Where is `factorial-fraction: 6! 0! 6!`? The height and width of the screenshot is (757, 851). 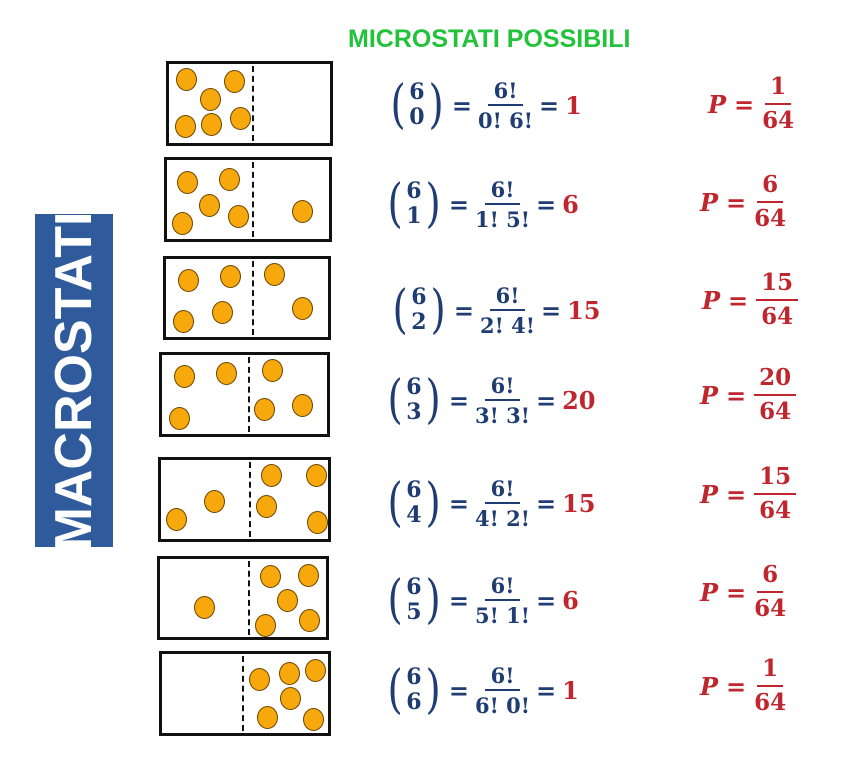 factorial-fraction: 6! 0! 6! is located at coordinates (505, 105).